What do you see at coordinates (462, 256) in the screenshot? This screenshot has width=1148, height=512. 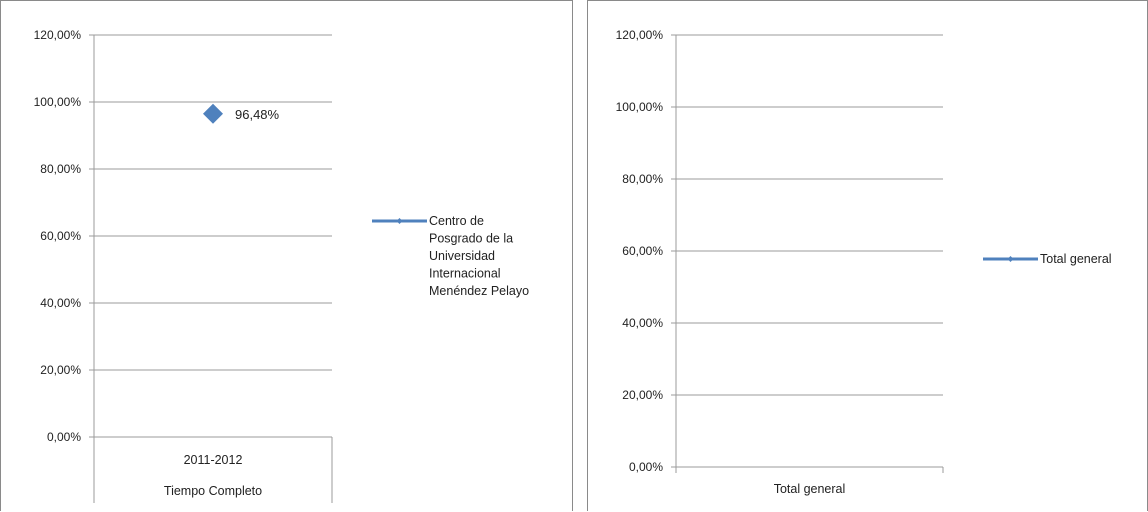 I see `legend-label-line: Universidad` at bounding box center [462, 256].